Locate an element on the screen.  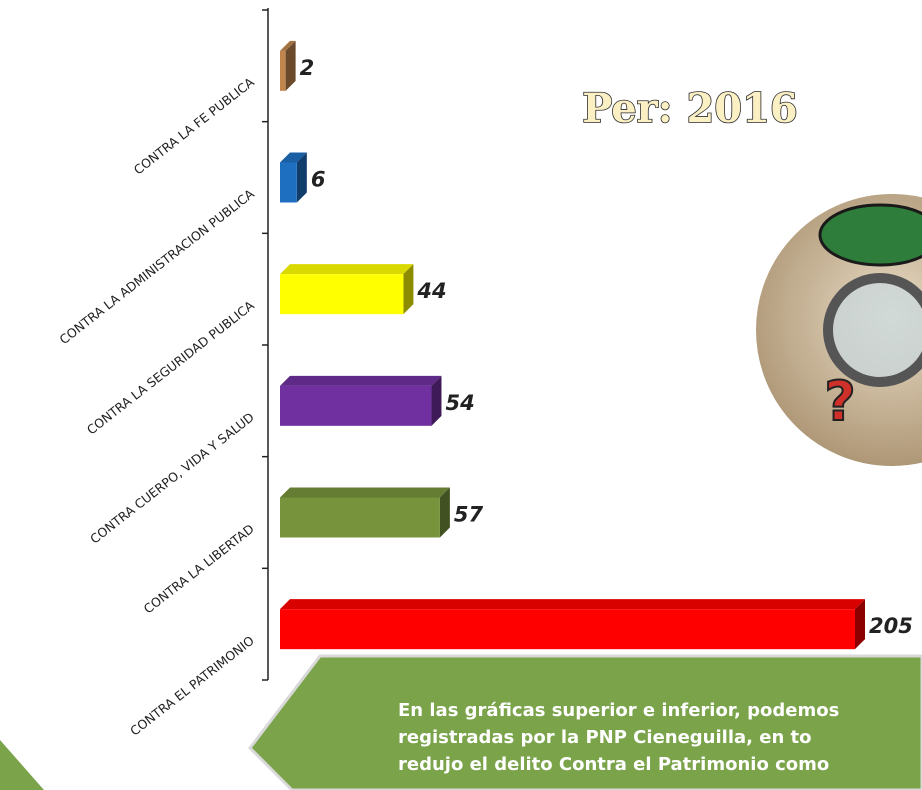
value-label: 44 is located at coordinates (431, 291).